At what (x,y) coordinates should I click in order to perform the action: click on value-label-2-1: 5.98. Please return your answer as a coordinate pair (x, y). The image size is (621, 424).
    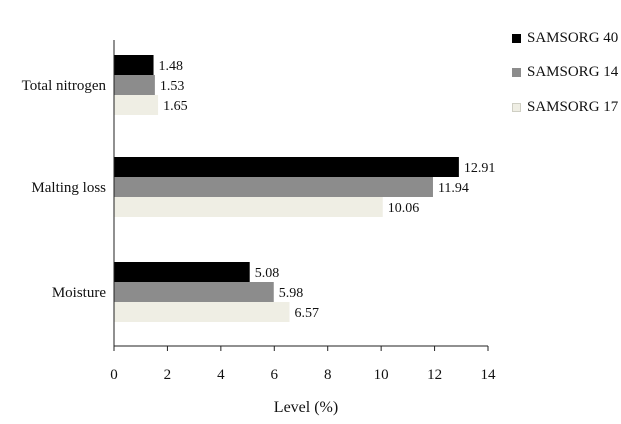
    Looking at the image, I should click on (291, 293).